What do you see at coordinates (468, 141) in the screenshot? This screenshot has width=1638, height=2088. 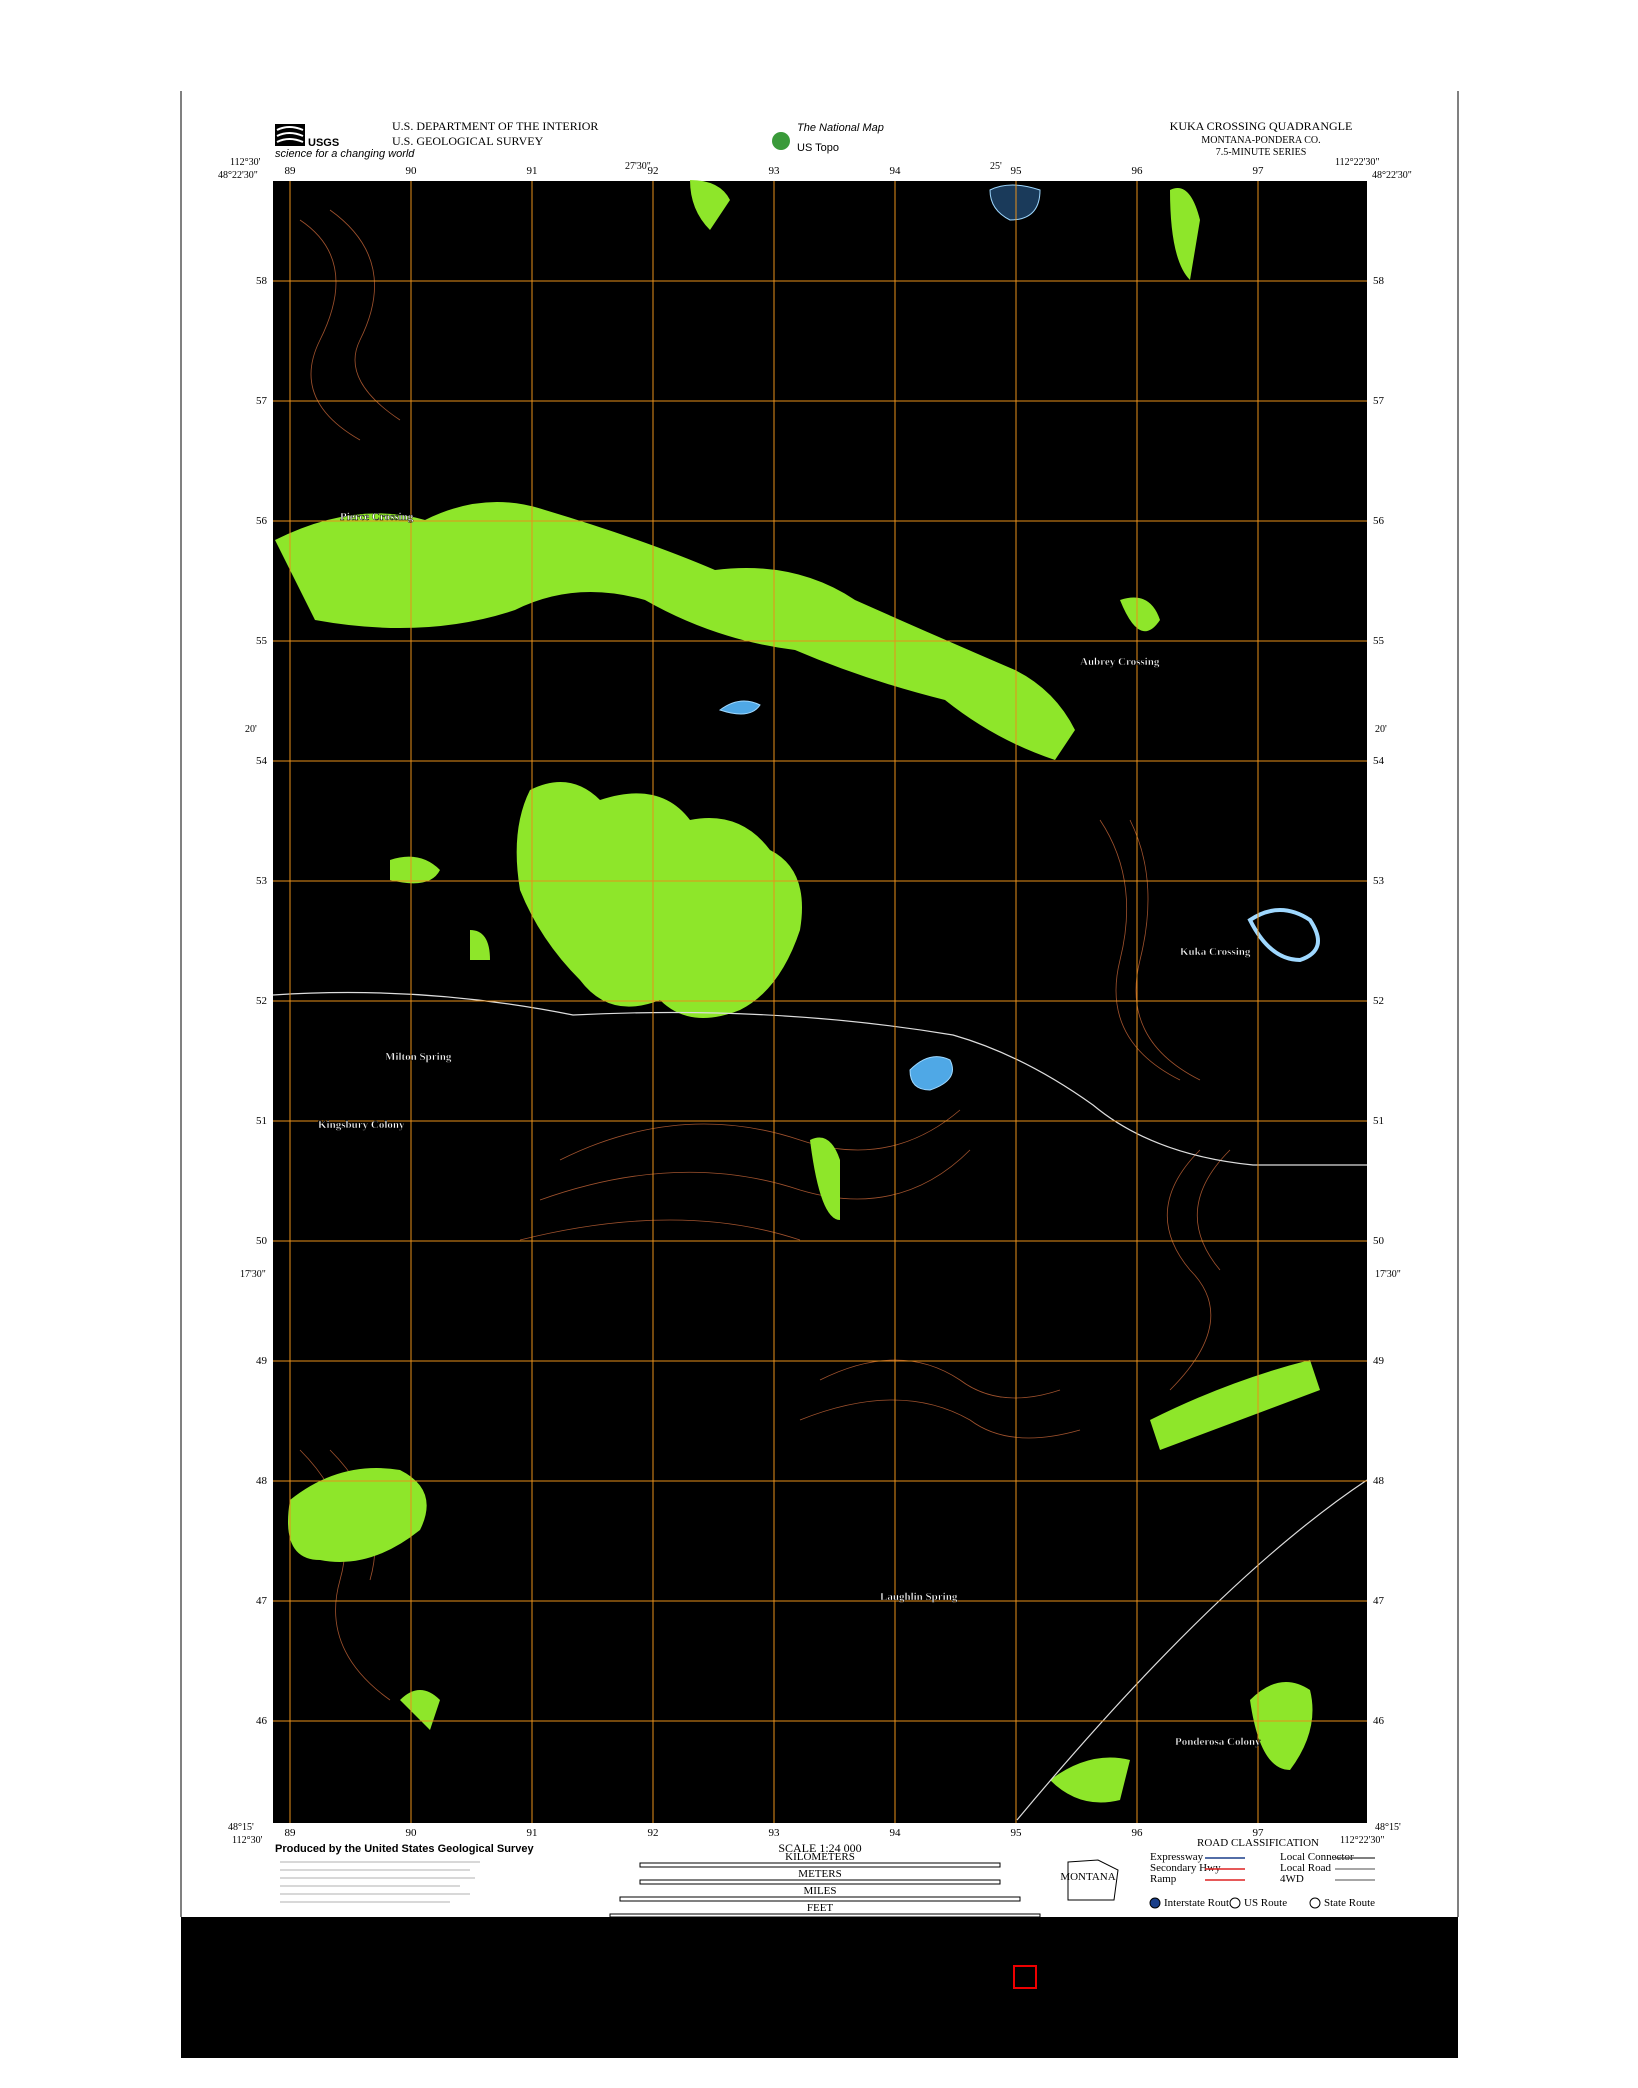 I see `survey: U.S. GEOLOGICAL SURVEY` at bounding box center [468, 141].